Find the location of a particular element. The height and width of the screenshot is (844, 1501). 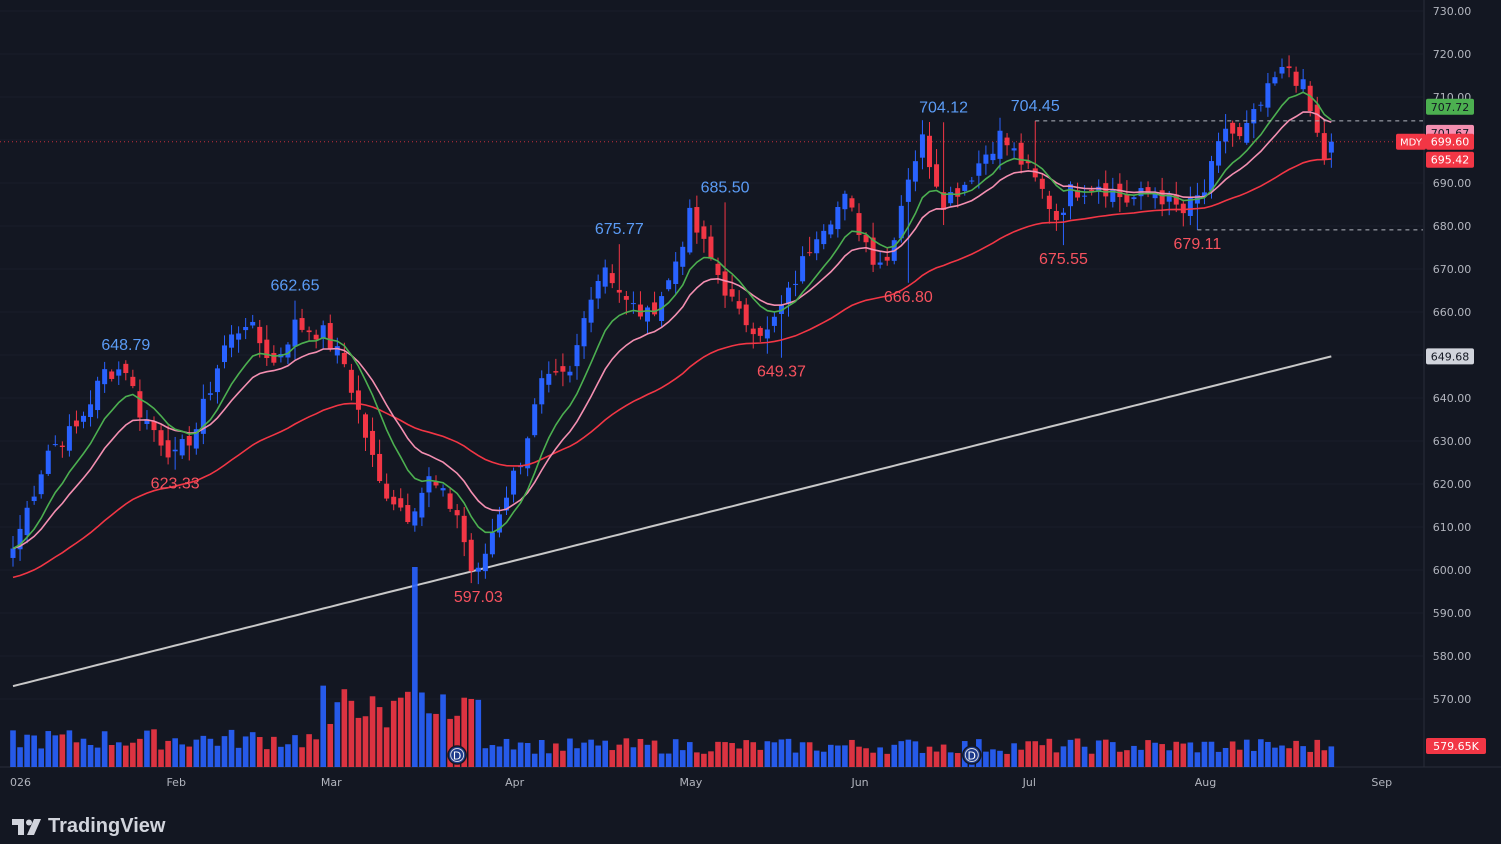

swing-high-label: 675.77 is located at coordinates (619, 229).